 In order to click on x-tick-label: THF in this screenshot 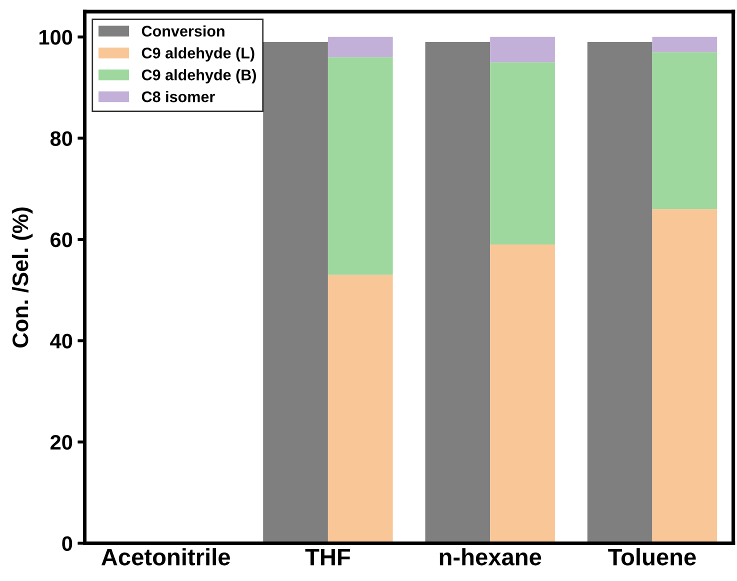, I will do `click(327, 557)`.